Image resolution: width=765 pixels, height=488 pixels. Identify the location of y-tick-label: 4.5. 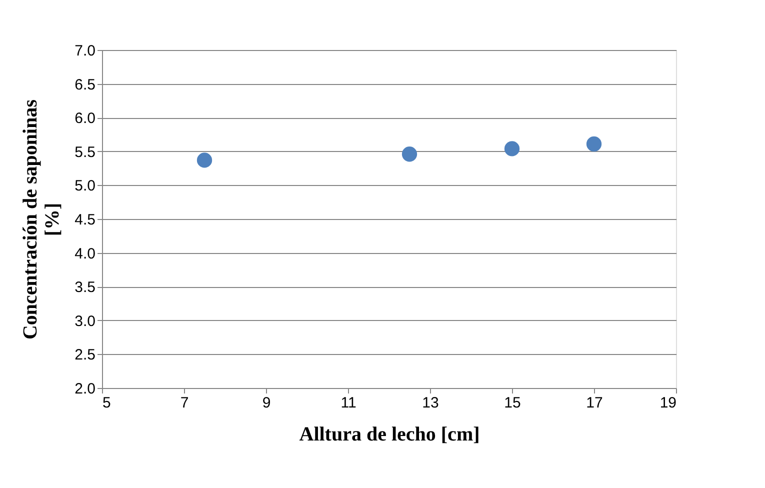
(85, 220).